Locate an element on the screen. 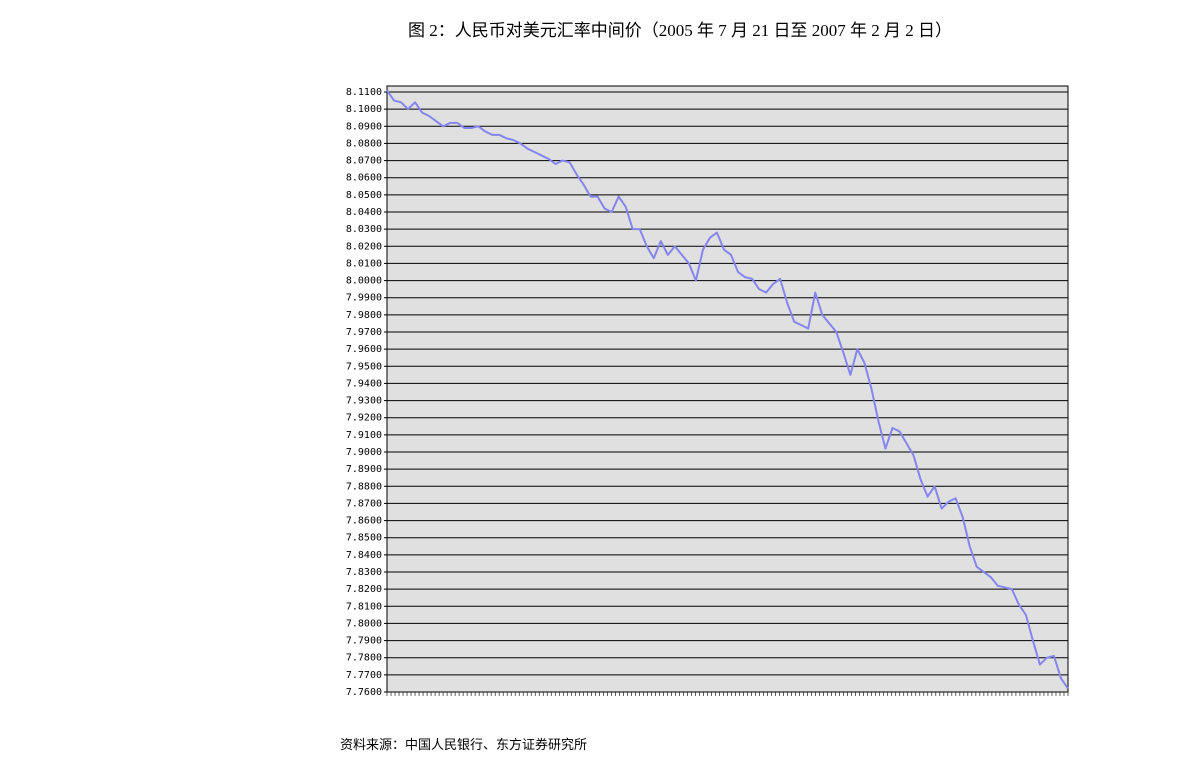 The width and height of the screenshot is (1191, 781). y-tick-label: 7.9600 is located at coordinates (364, 349).